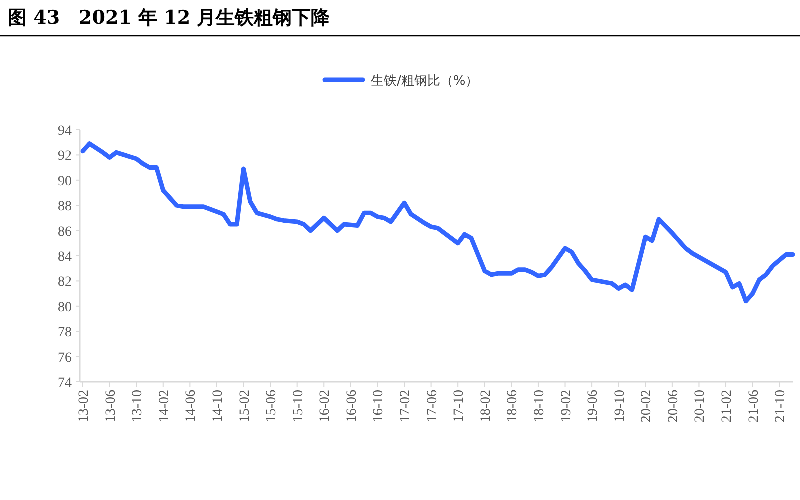 The width and height of the screenshot is (800, 500). Describe the element at coordinates (594, 406) in the screenshot. I see `x-tick-label: 19-06` at that location.